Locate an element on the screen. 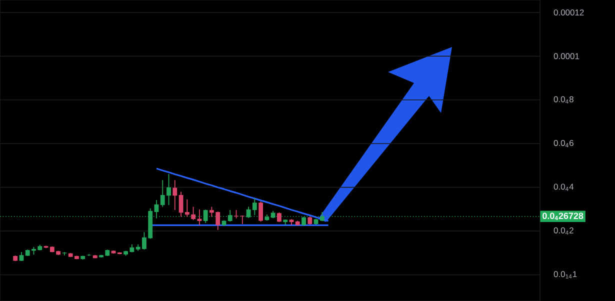 Image resolution: width=615 pixels, height=301 pixels. y-tick-label: 0.0001 is located at coordinates (567, 56).